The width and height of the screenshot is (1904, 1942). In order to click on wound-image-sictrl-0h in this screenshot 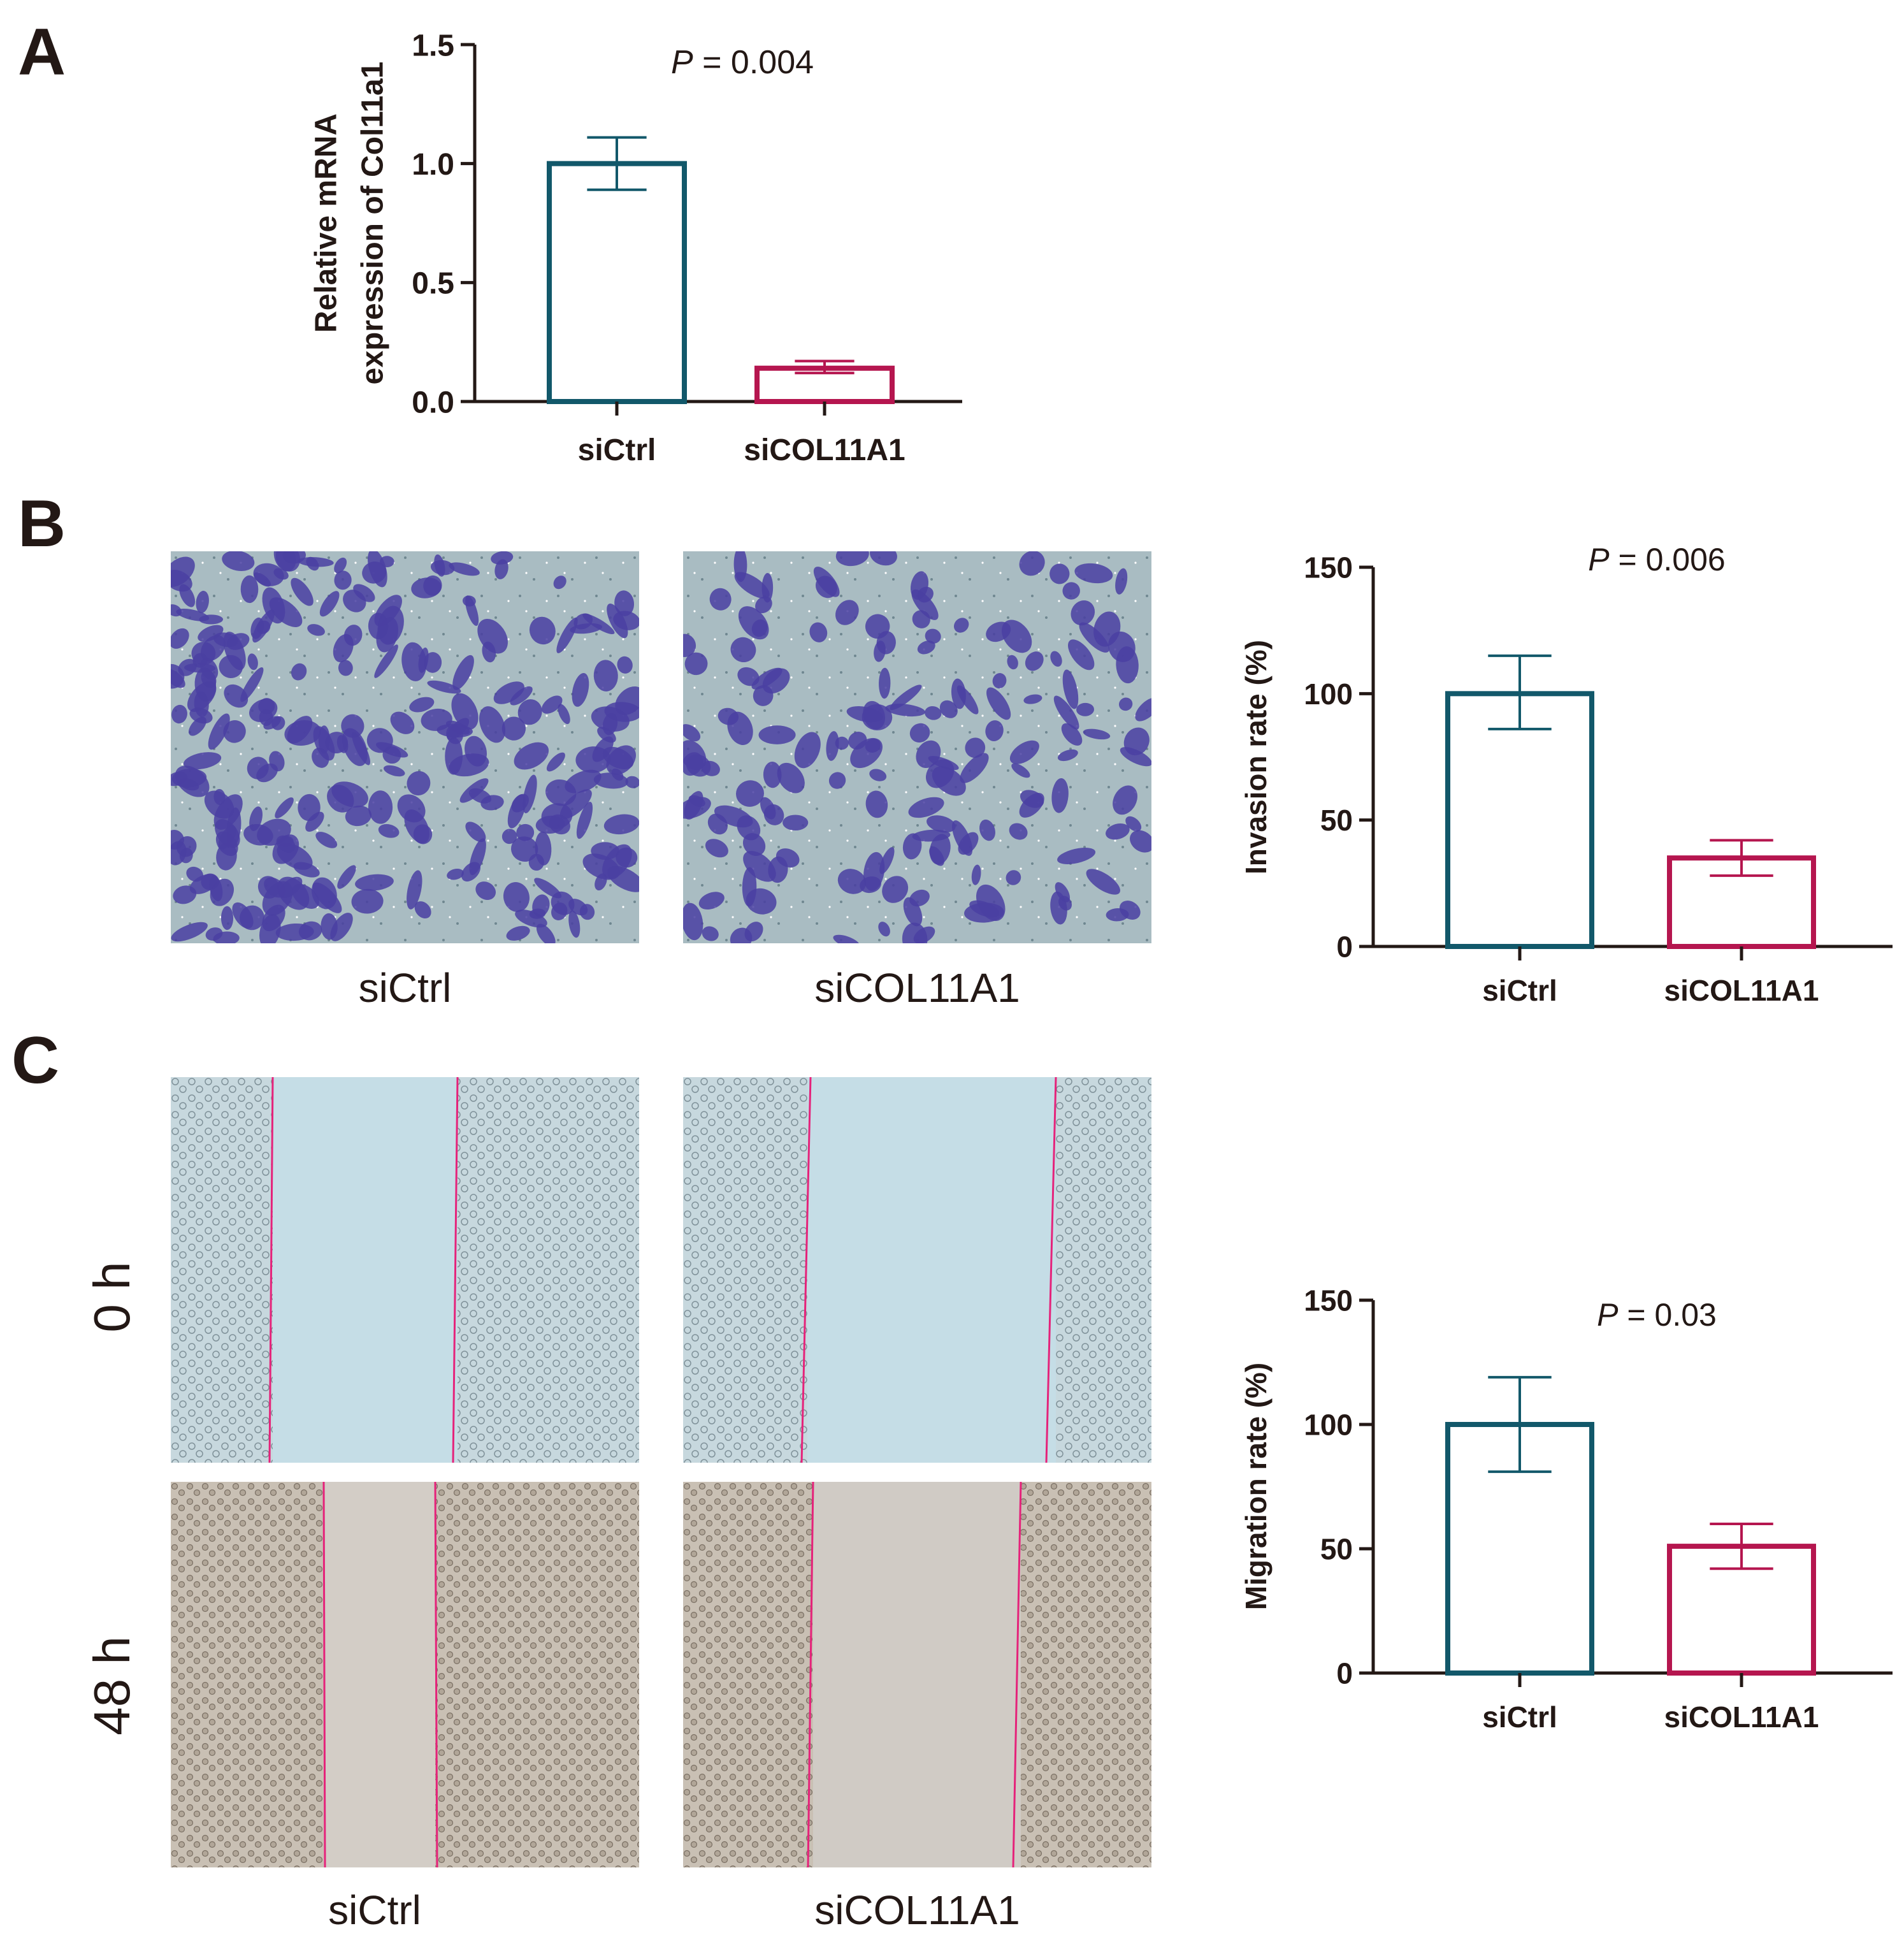, I will do `click(405, 1270)`.